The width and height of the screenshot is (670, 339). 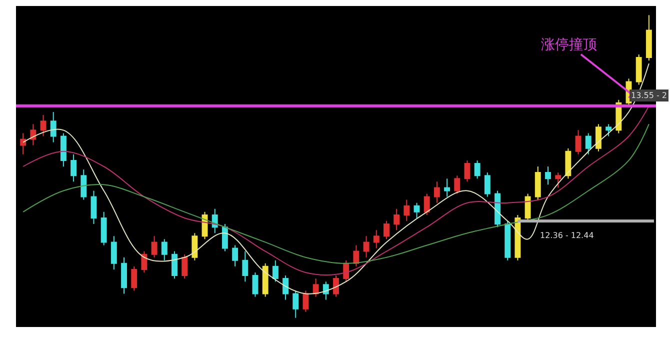 What do you see at coordinates (569, 45) in the screenshot?
I see `annotation: 涨停撞顶` at bounding box center [569, 45].